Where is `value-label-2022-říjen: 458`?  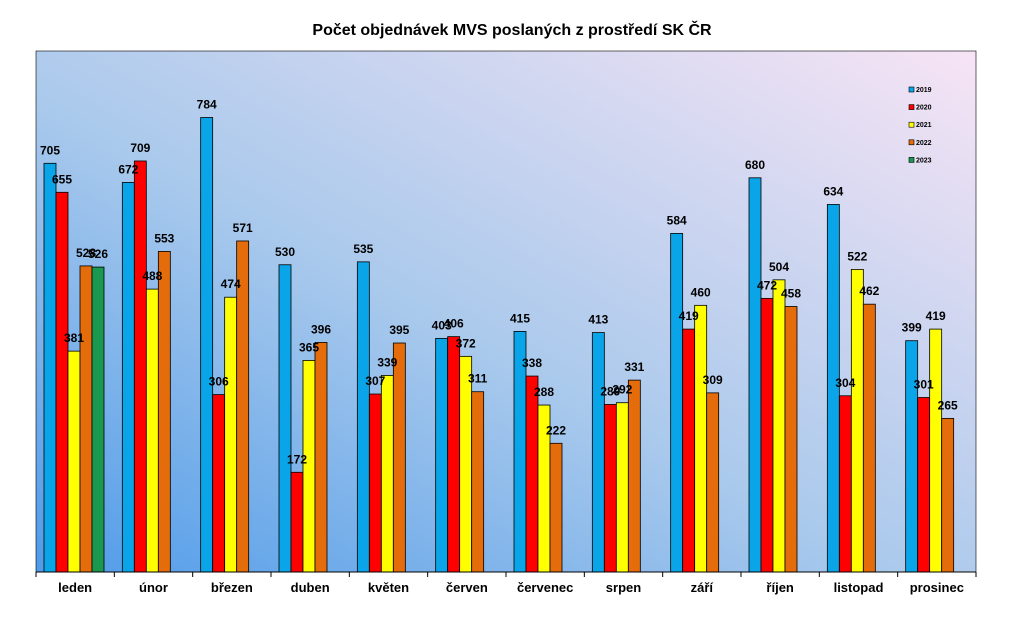 value-label-2022-říjen: 458 is located at coordinates (791, 293).